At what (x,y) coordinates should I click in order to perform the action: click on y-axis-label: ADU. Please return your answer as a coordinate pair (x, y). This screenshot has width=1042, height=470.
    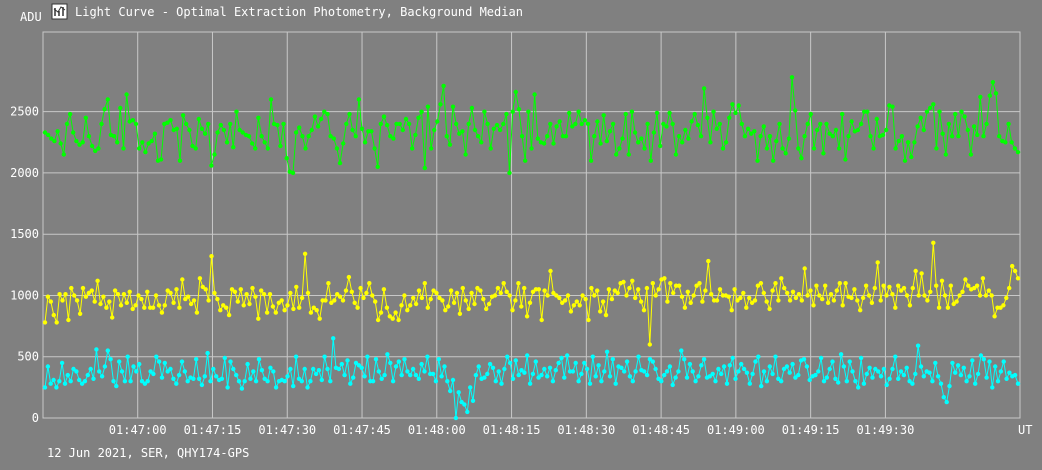
    Looking at the image, I should click on (31, 17).